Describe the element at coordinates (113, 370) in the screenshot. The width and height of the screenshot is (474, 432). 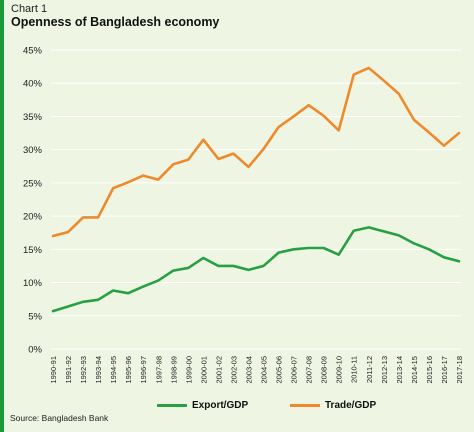
I see `x-tick-label: 1994-95` at that location.